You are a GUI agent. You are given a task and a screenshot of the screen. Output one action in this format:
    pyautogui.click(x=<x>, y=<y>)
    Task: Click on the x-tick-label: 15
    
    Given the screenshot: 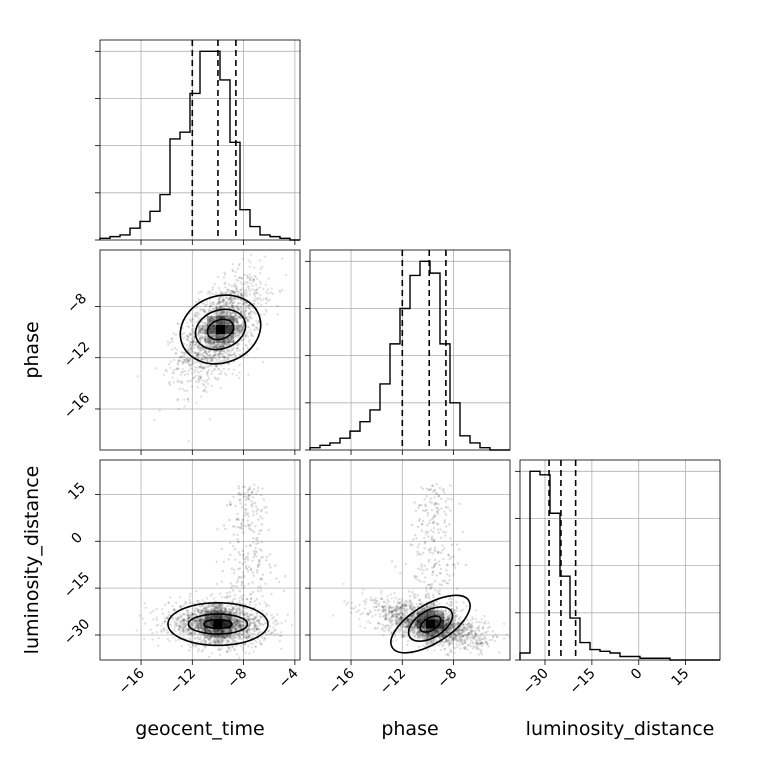 What is the action you would take?
    pyautogui.click(x=681, y=678)
    